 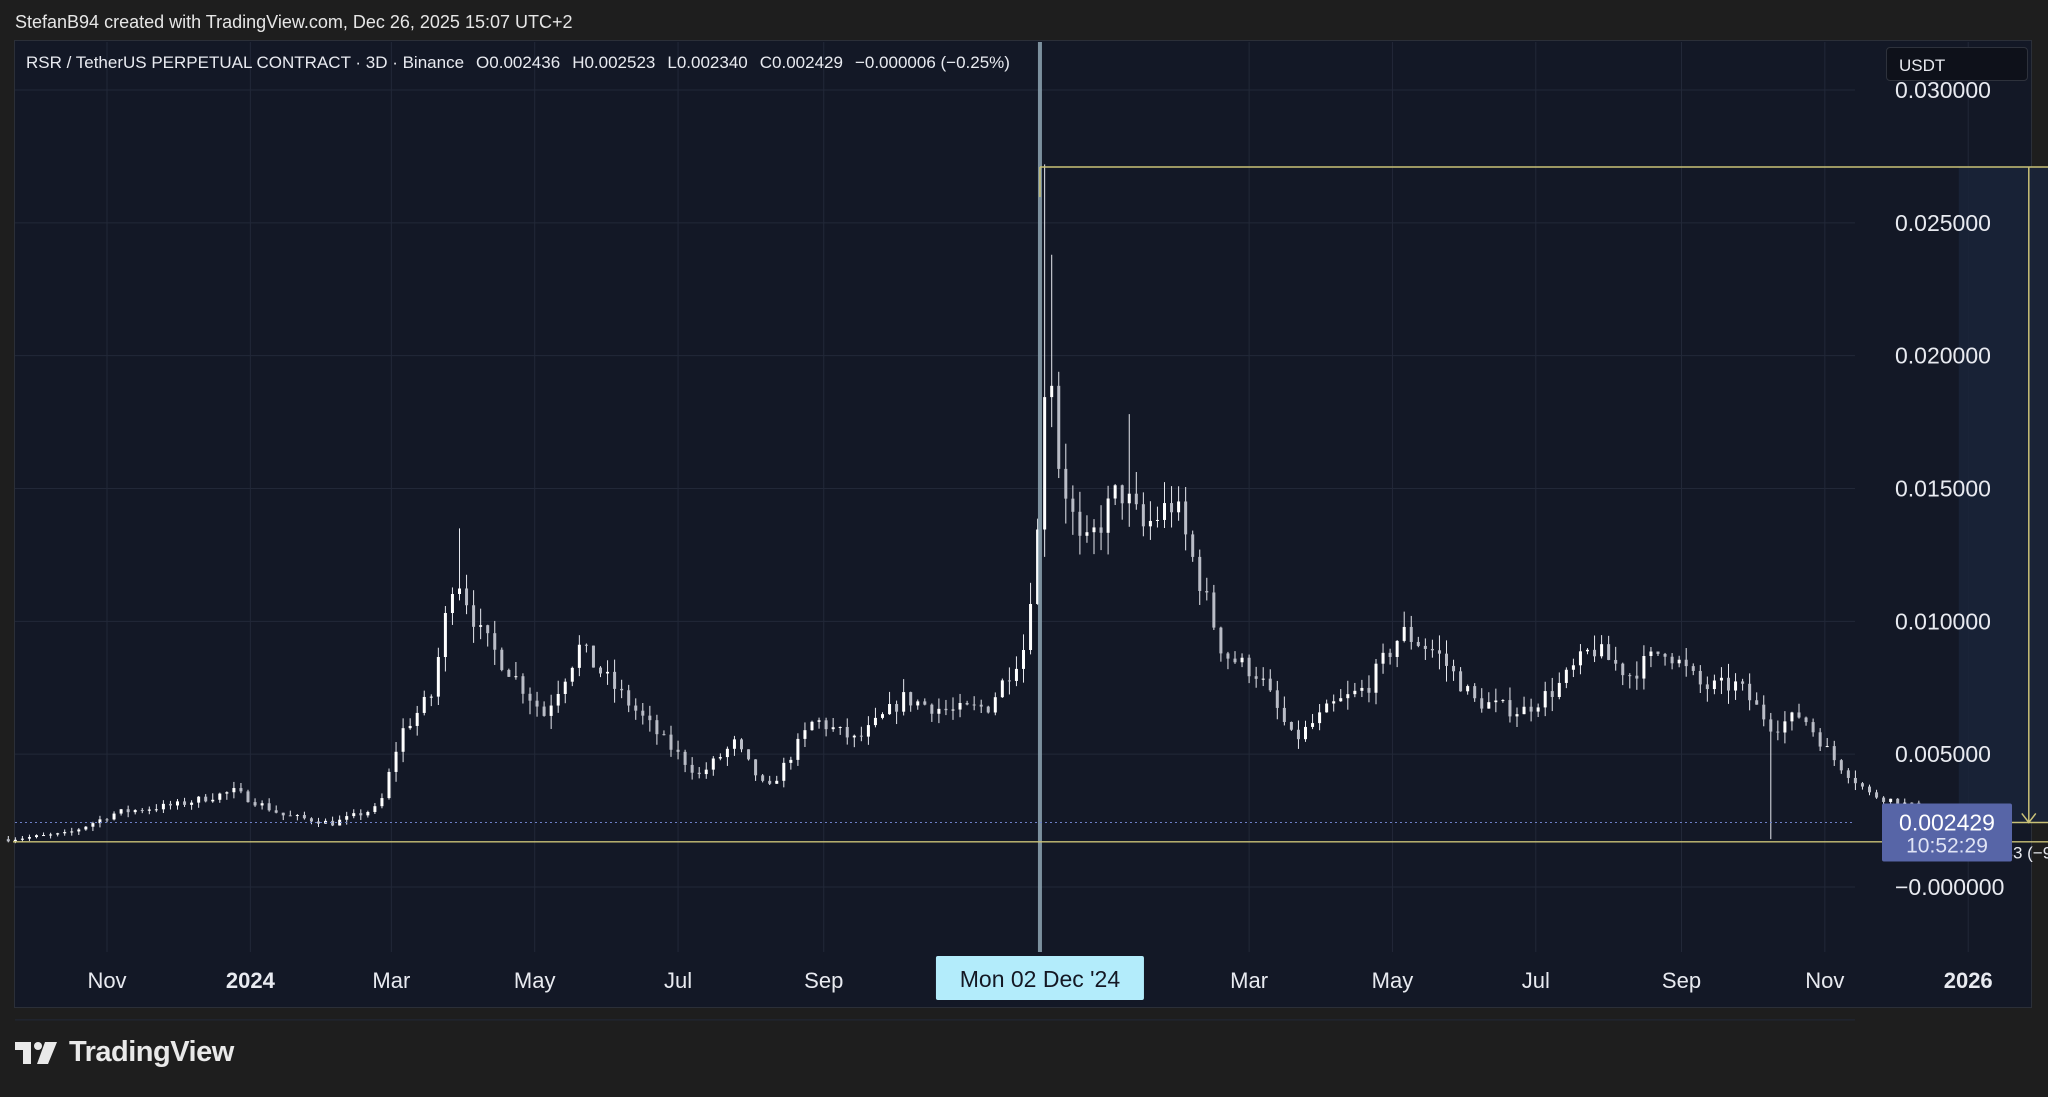 I want to click on measurement-zone, so click(x=2003, y=495).